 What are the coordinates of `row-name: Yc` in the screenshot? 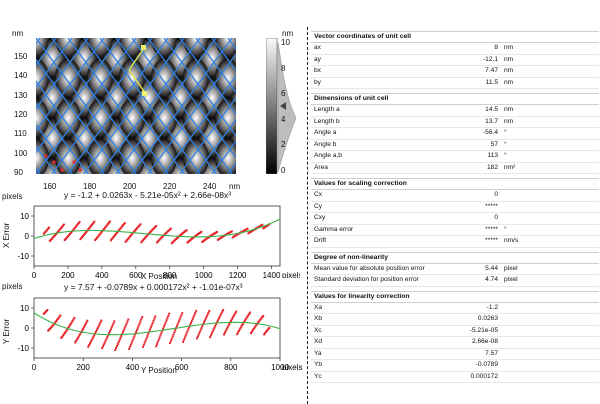 It's located at (318, 376).